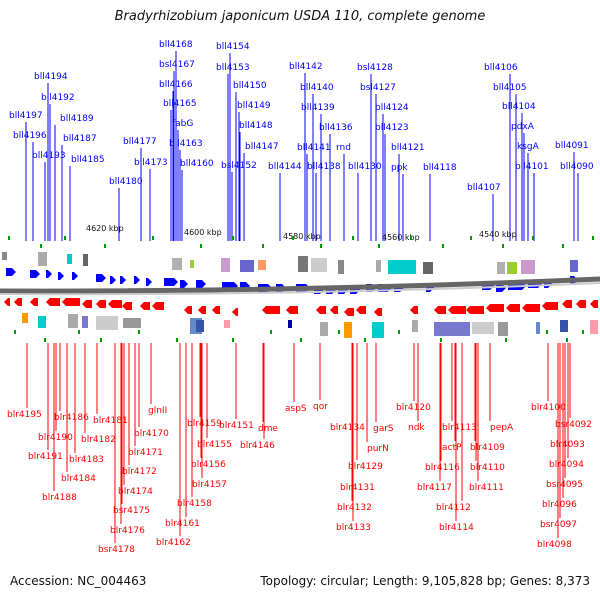  What do you see at coordinates (378, 449) in the screenshot?
I see `bottom-gene-label: purN` at bounding box center [378, 449].